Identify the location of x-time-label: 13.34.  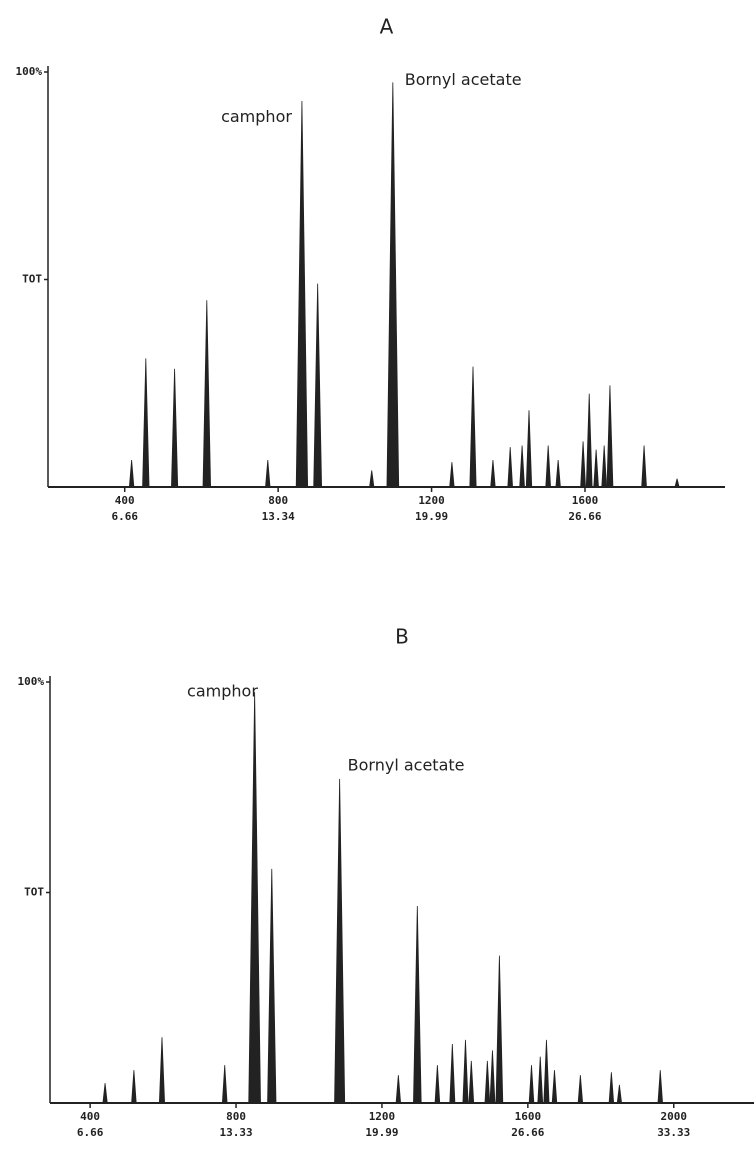
(278, 516).